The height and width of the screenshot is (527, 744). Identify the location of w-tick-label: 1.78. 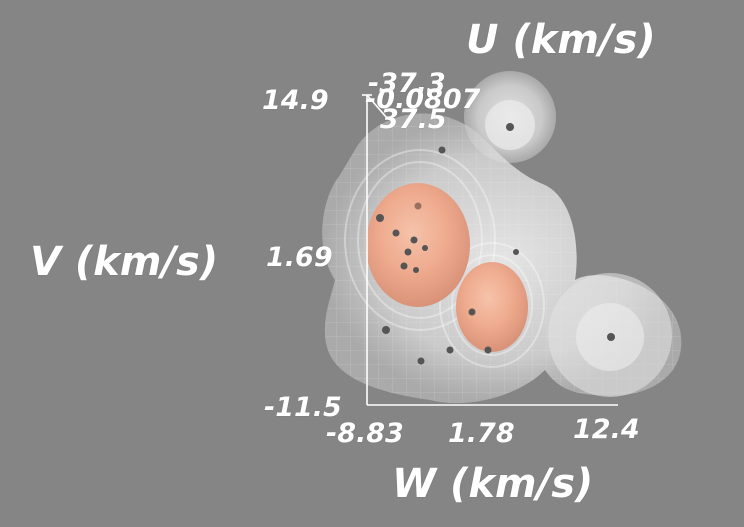
(481, 433).